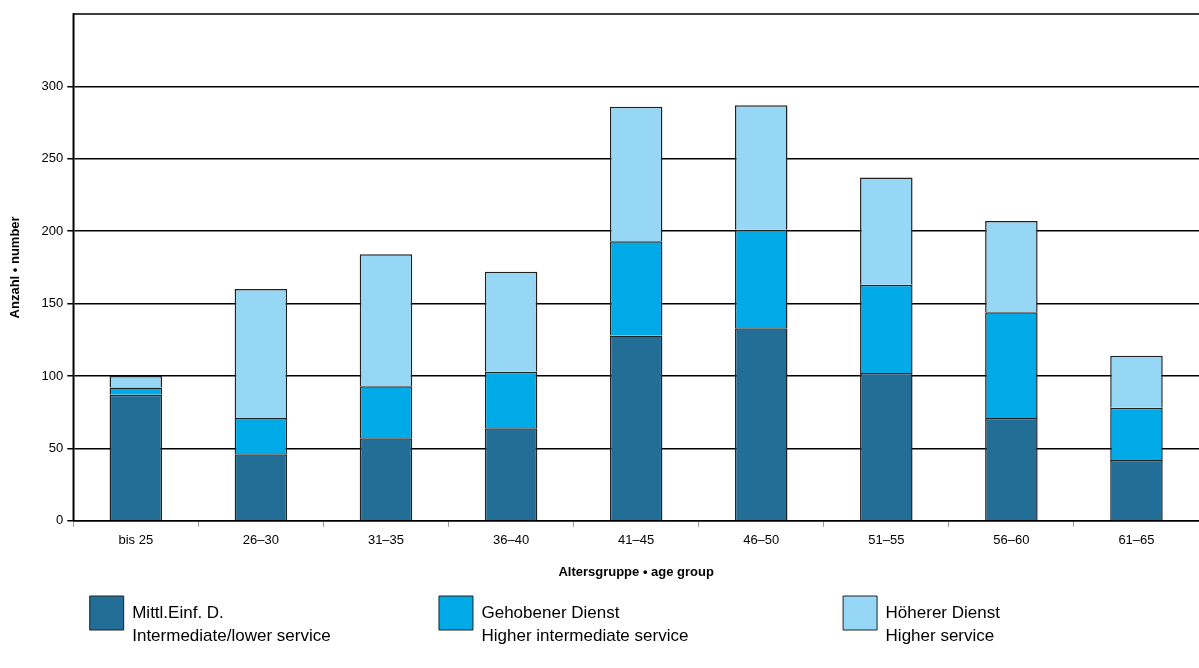  What do you see at coordinates (52, 85) in the screenshot?
I see `y-tick-label: 300` at bounding box center [52, 85].